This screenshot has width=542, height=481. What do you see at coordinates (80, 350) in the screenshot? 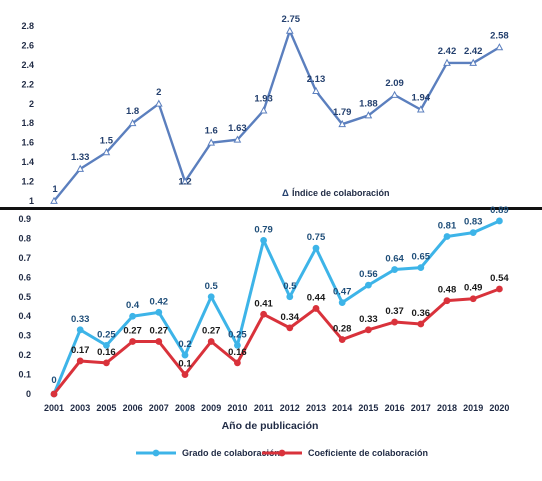
I see `data-label-coeficiente: 0.17` at bounding box center [80, 350].